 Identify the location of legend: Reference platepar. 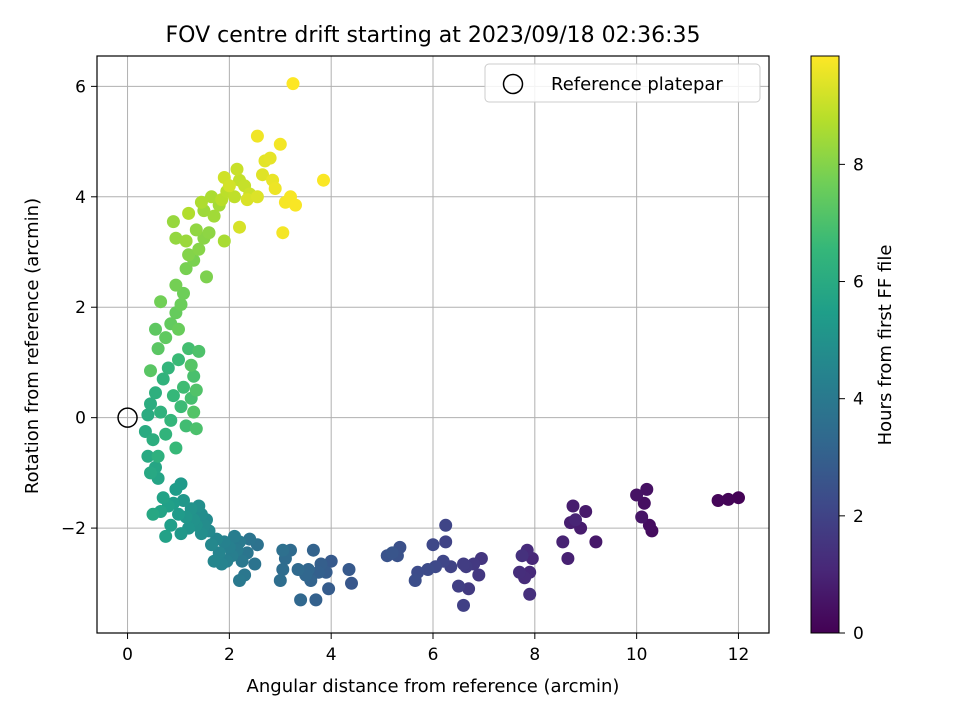
(622, 83).